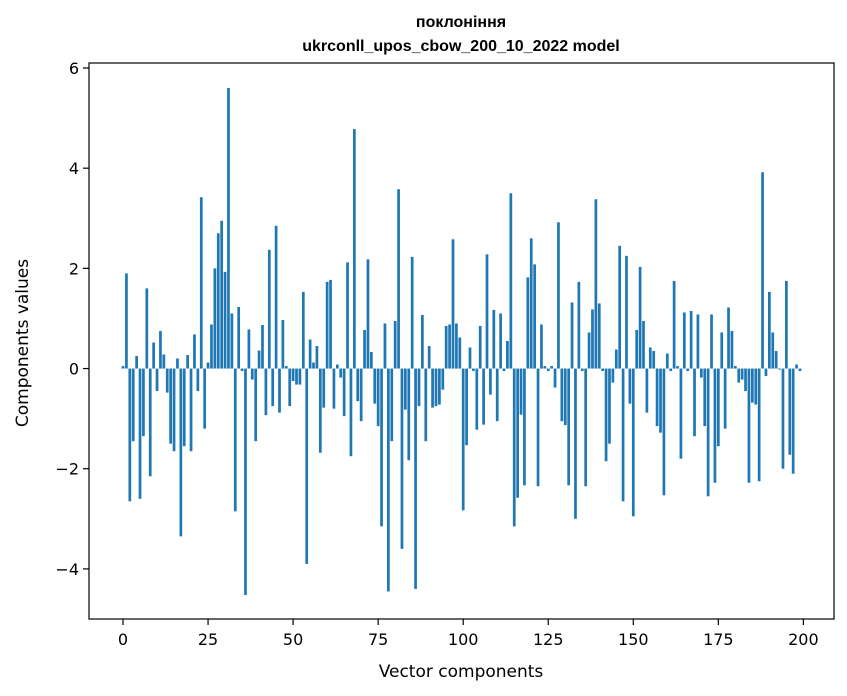  Describe the element at coordinates (718, 639) in the screenshot. I see `x-tick-label: 175` at that location.